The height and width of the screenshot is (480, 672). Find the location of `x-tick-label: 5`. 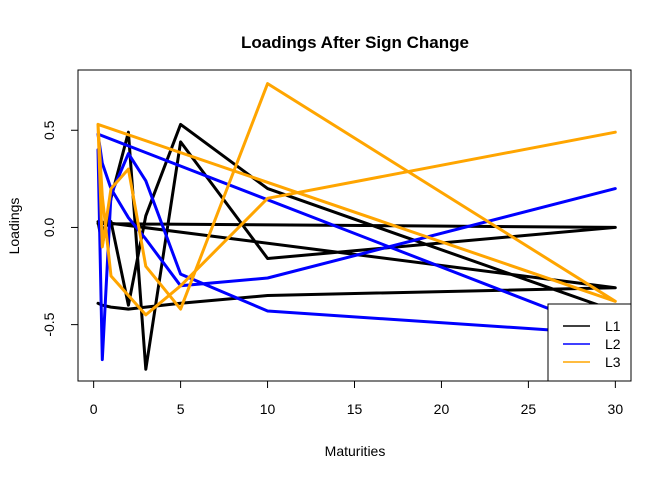

x-tick-label: 5 is located at coordinates (181, 409).